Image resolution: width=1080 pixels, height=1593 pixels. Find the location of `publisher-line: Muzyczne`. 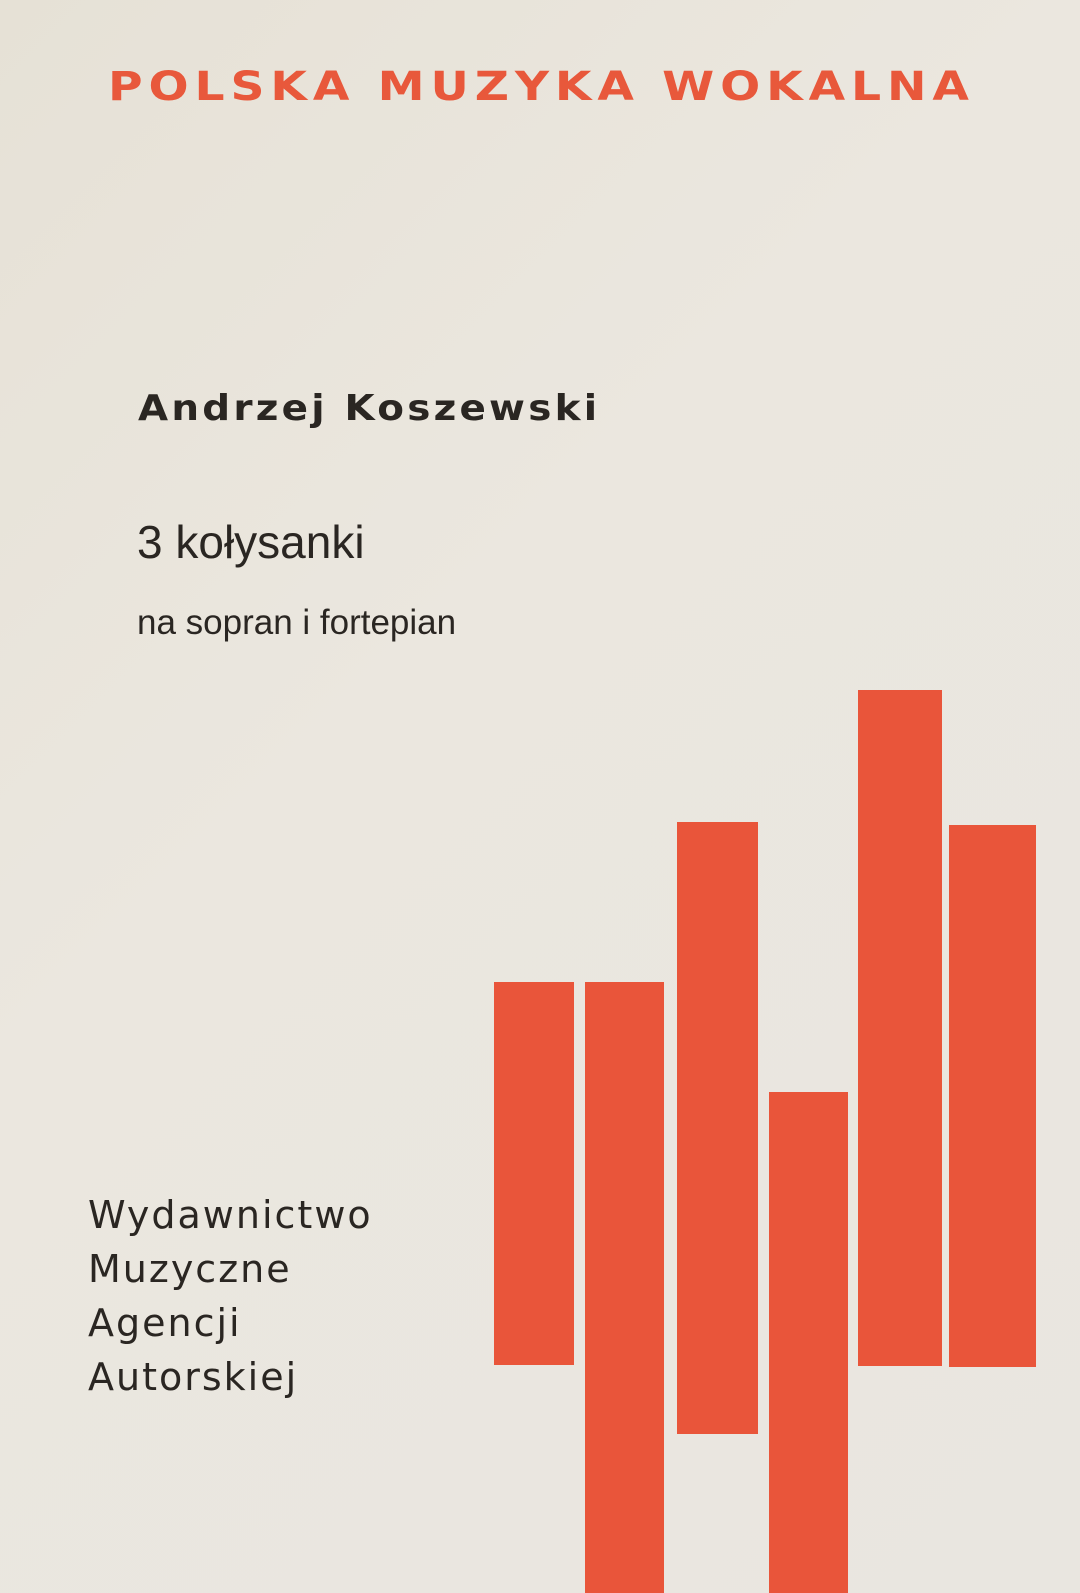

publisher-line: Muzyczne is located at coordinates (190, 1269).